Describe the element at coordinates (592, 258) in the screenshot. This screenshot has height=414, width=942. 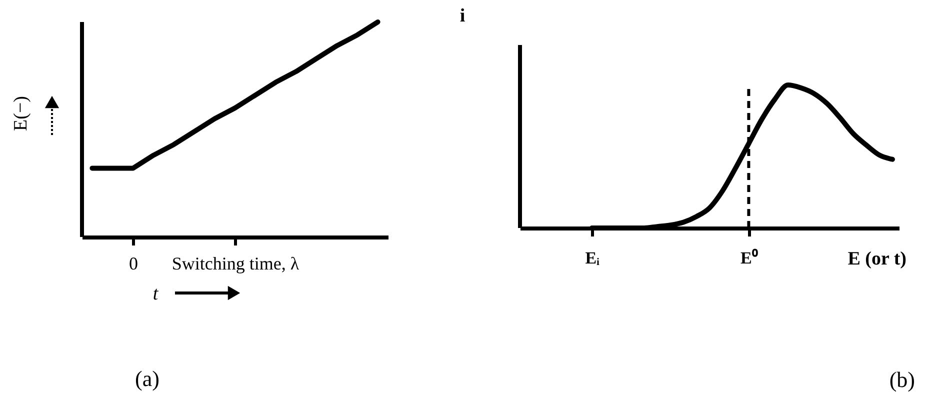
I see `x-tick-label: Eᵢ` at that location.